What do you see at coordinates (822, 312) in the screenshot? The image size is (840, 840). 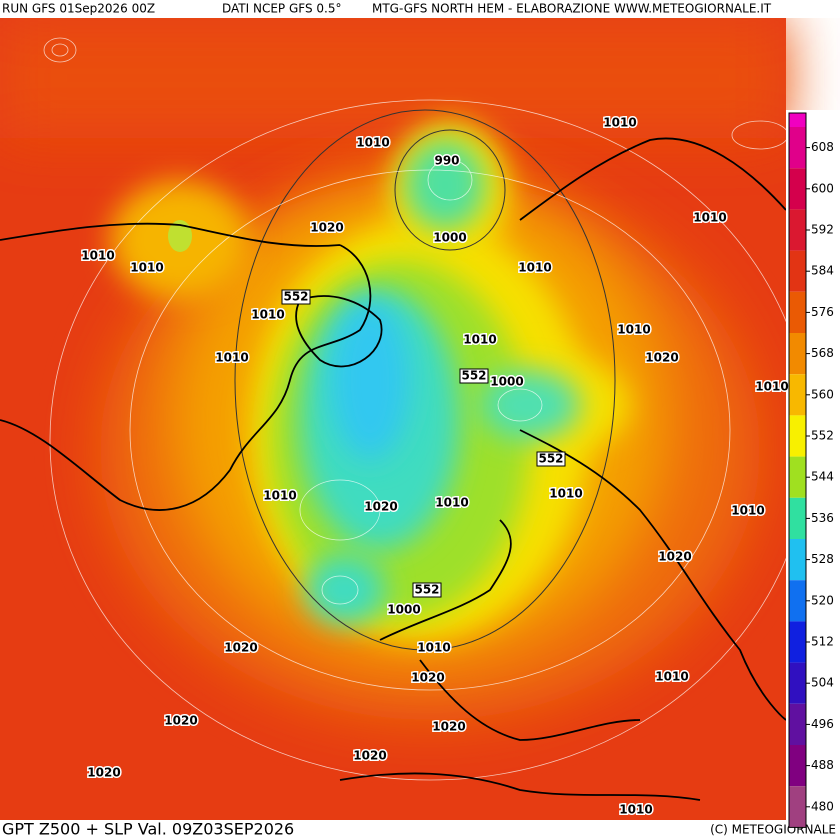 I see `color-label: 576` at bounding box center [822, 312].